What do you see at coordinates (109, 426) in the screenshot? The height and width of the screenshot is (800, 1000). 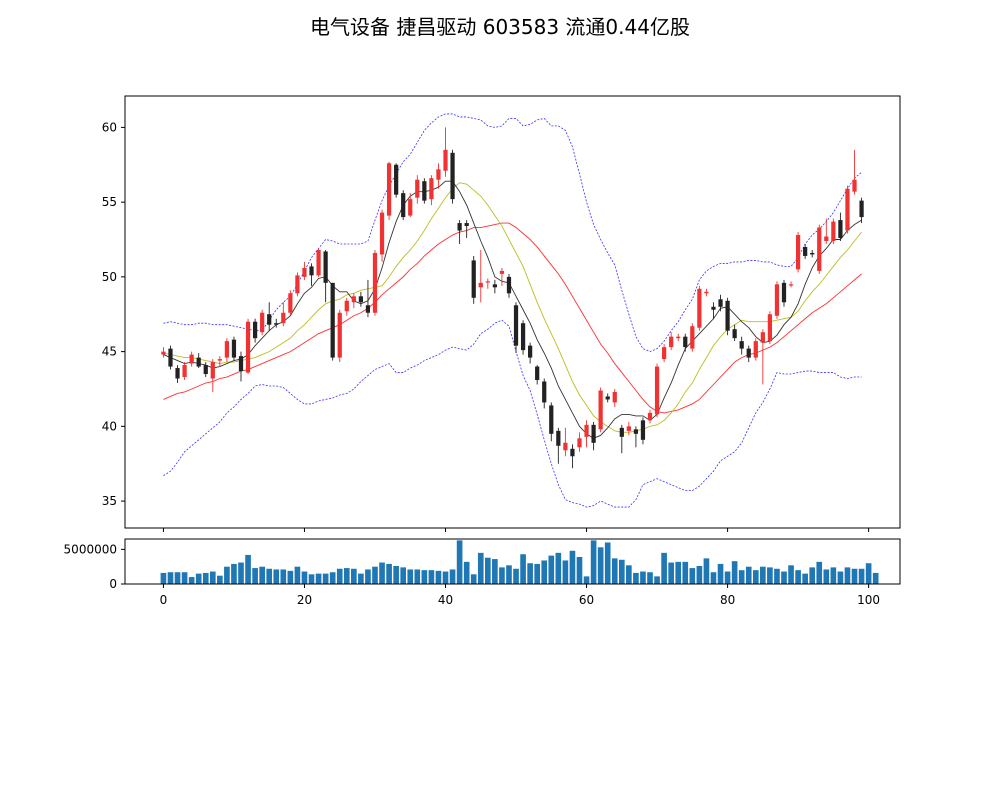 I see `price-ytick-label-1: 40` at bounding box center [109, 426].